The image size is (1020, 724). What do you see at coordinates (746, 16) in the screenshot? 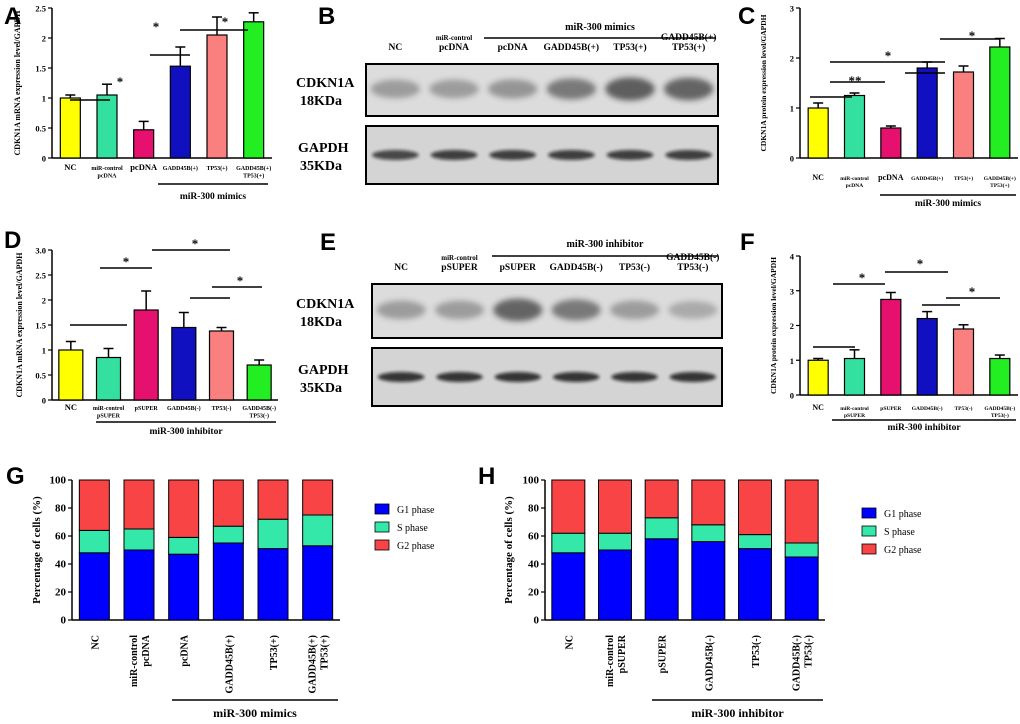
I see `panel-label-c: C` at bounding box center [746, 16].